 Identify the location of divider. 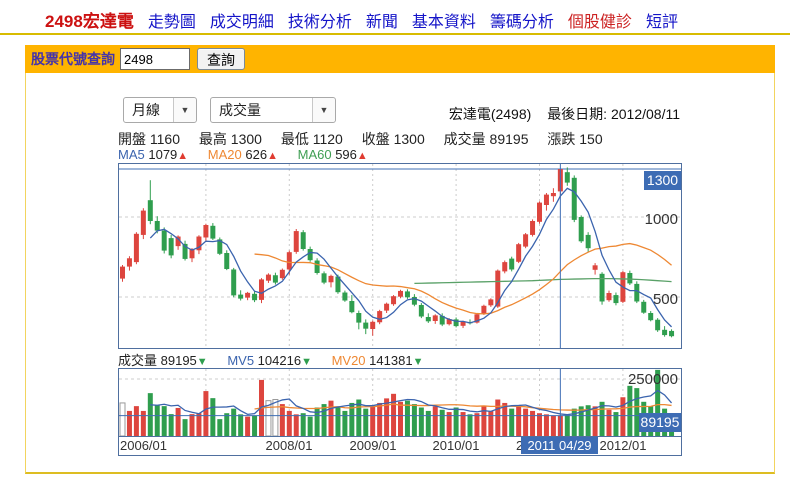
(395, 34).